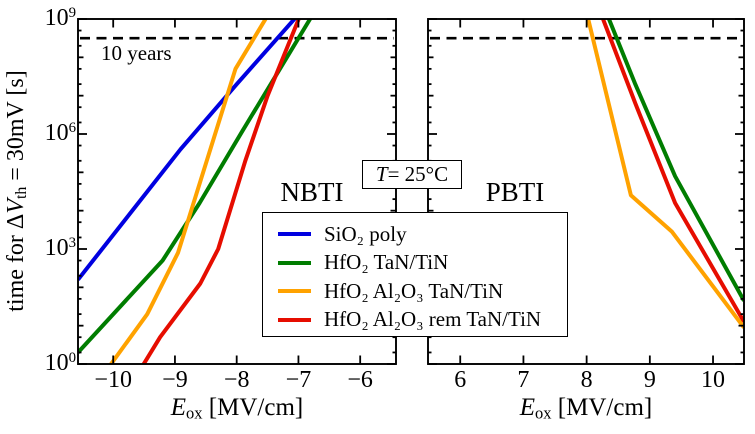 Image resolution: width=755 pixels, height=434 pixels. I want to click on x-axis-label-pbti: Eox [MV/cm], so click(586, 409).